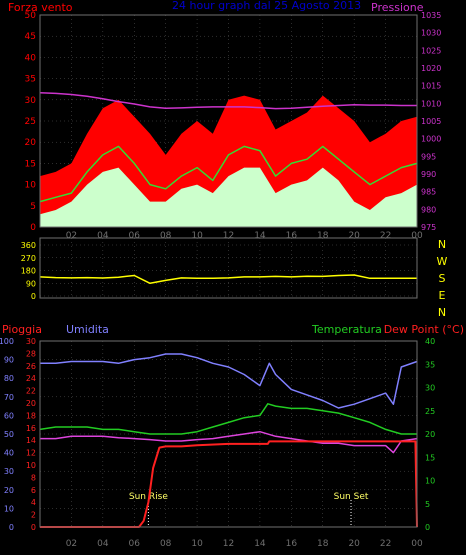  I want to click on humidity-y-tick: 50, so click(9, 434).